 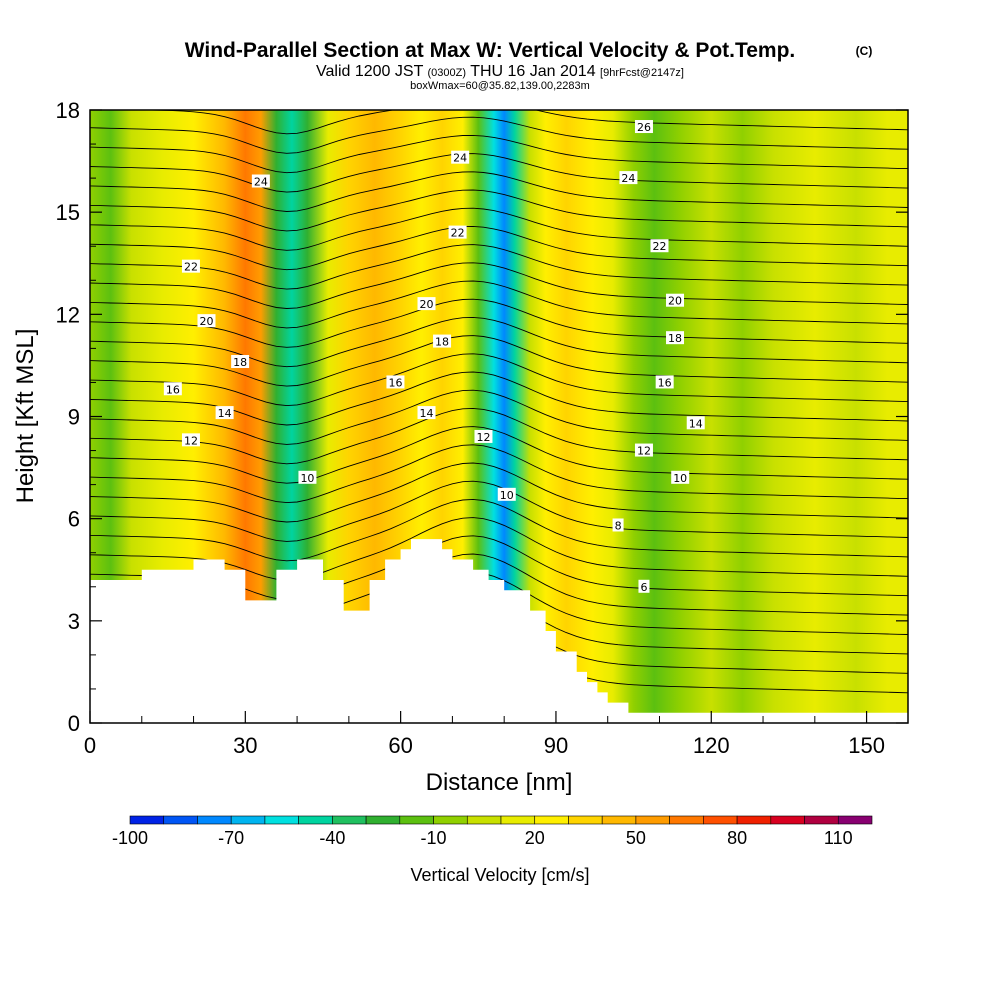 What do you see at coordinates (500, 86) in the screenshot?
I see `box-info: boxWmax=60@35.82,139.00,2283m` at bounding box center [500, 86].